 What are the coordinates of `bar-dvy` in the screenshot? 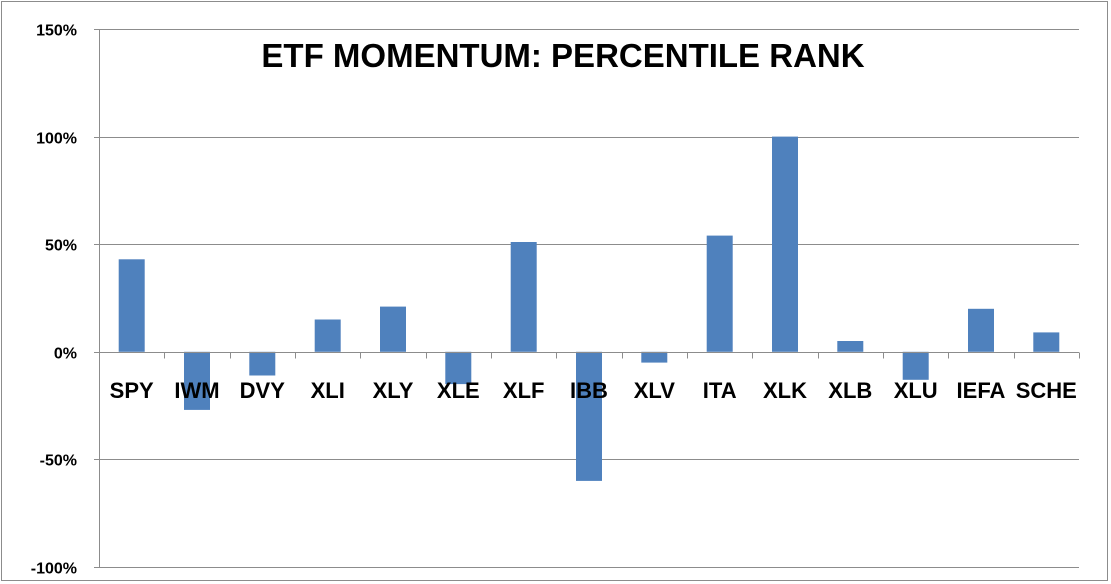 It's located at (262, 363).